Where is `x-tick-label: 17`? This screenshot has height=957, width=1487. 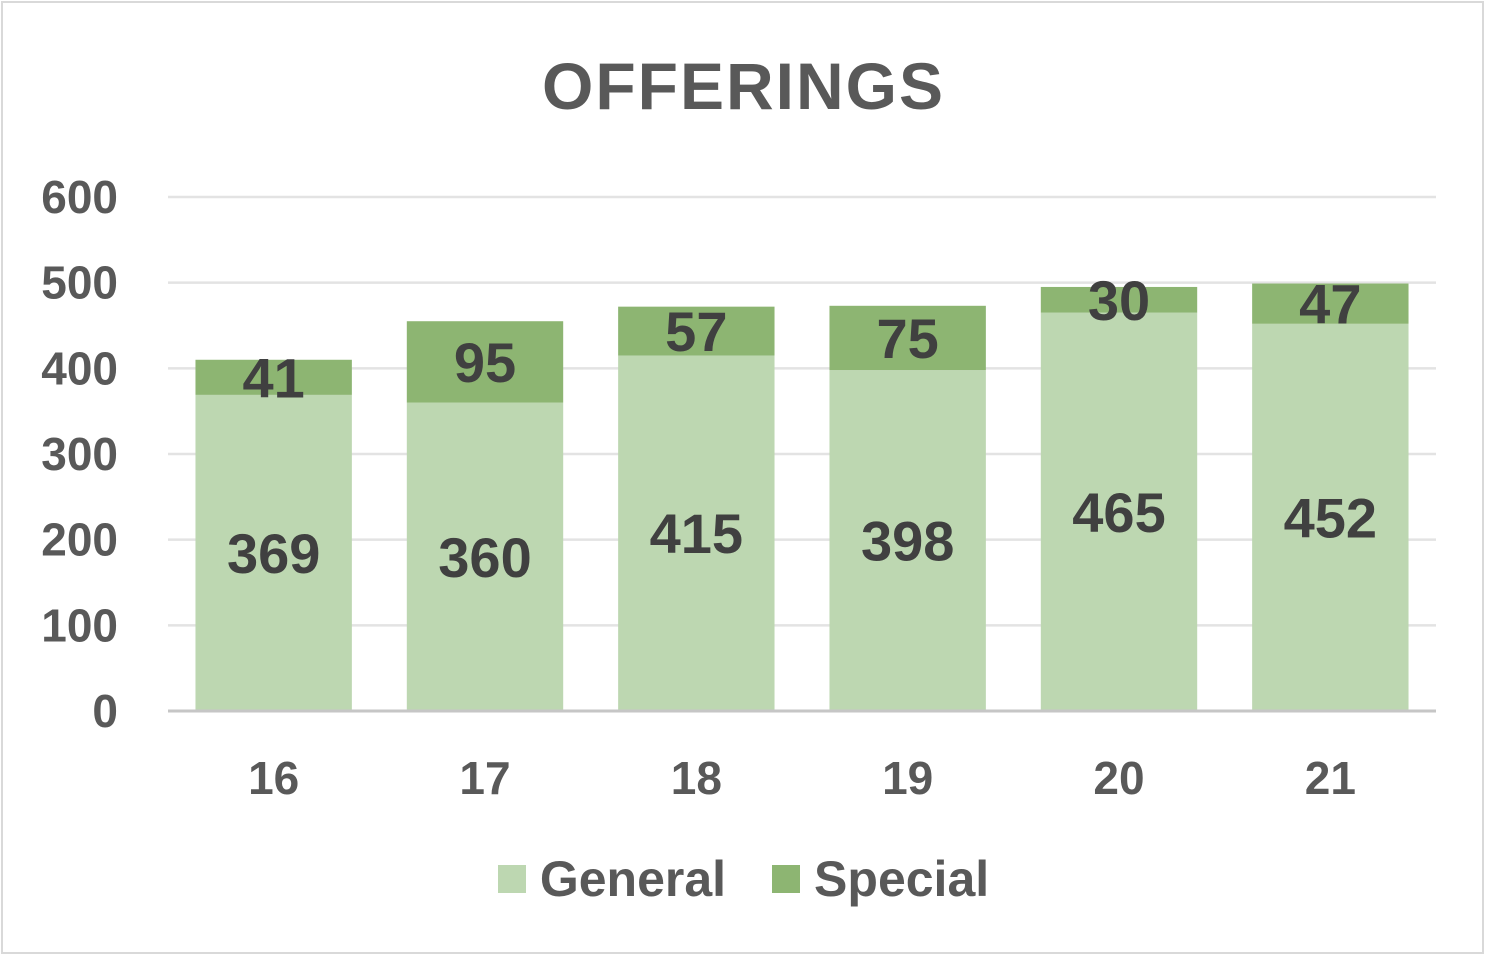
x-tick-label: 17 is located at coordinates (484, 778).